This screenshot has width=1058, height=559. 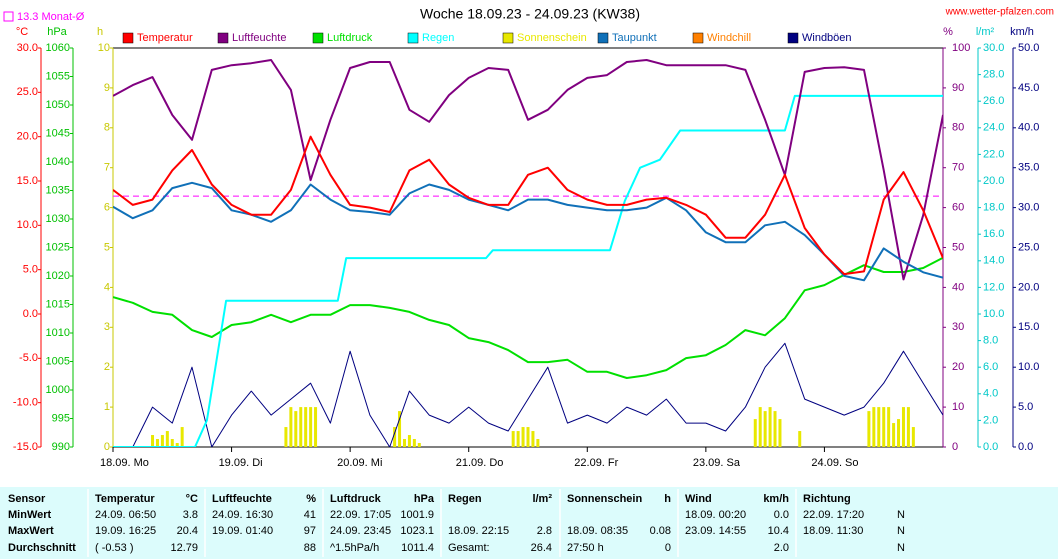 I want to click on table-cell-time: 23.09. 14:55, so click(x=715, y=531).